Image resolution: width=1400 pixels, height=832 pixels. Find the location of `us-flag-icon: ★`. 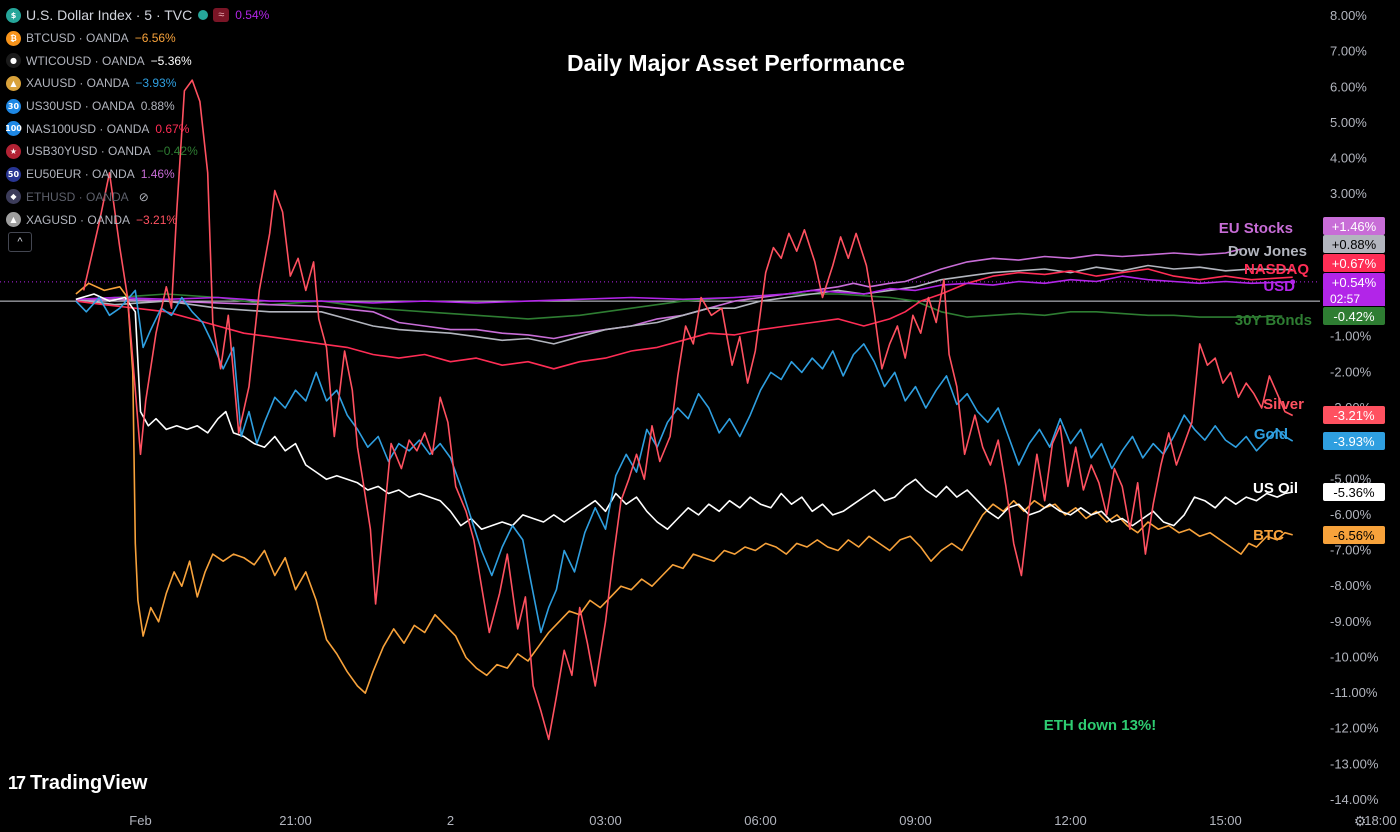

us-flag-icon: ★ is located at coordinates (13, 151).